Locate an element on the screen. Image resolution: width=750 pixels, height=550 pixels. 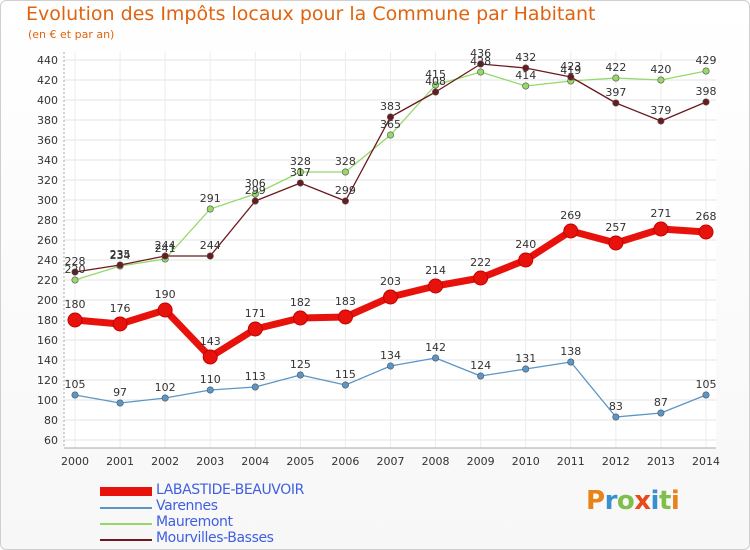
y-tick-label: 380 is located at coordinates (47, 120).